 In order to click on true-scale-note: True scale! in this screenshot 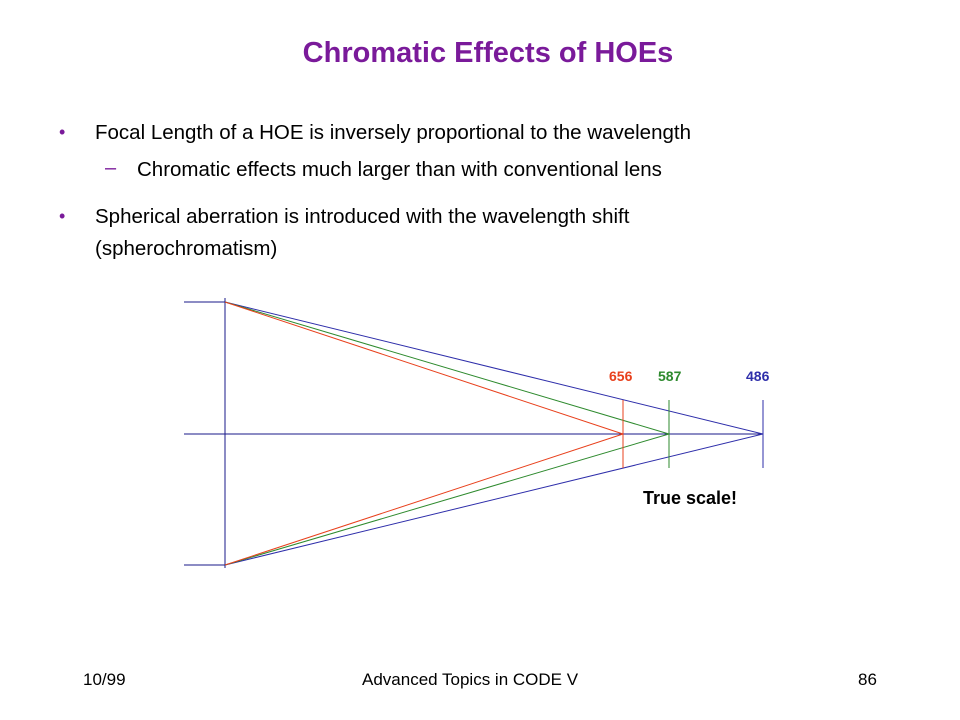, I will do `click(690, 498)`.